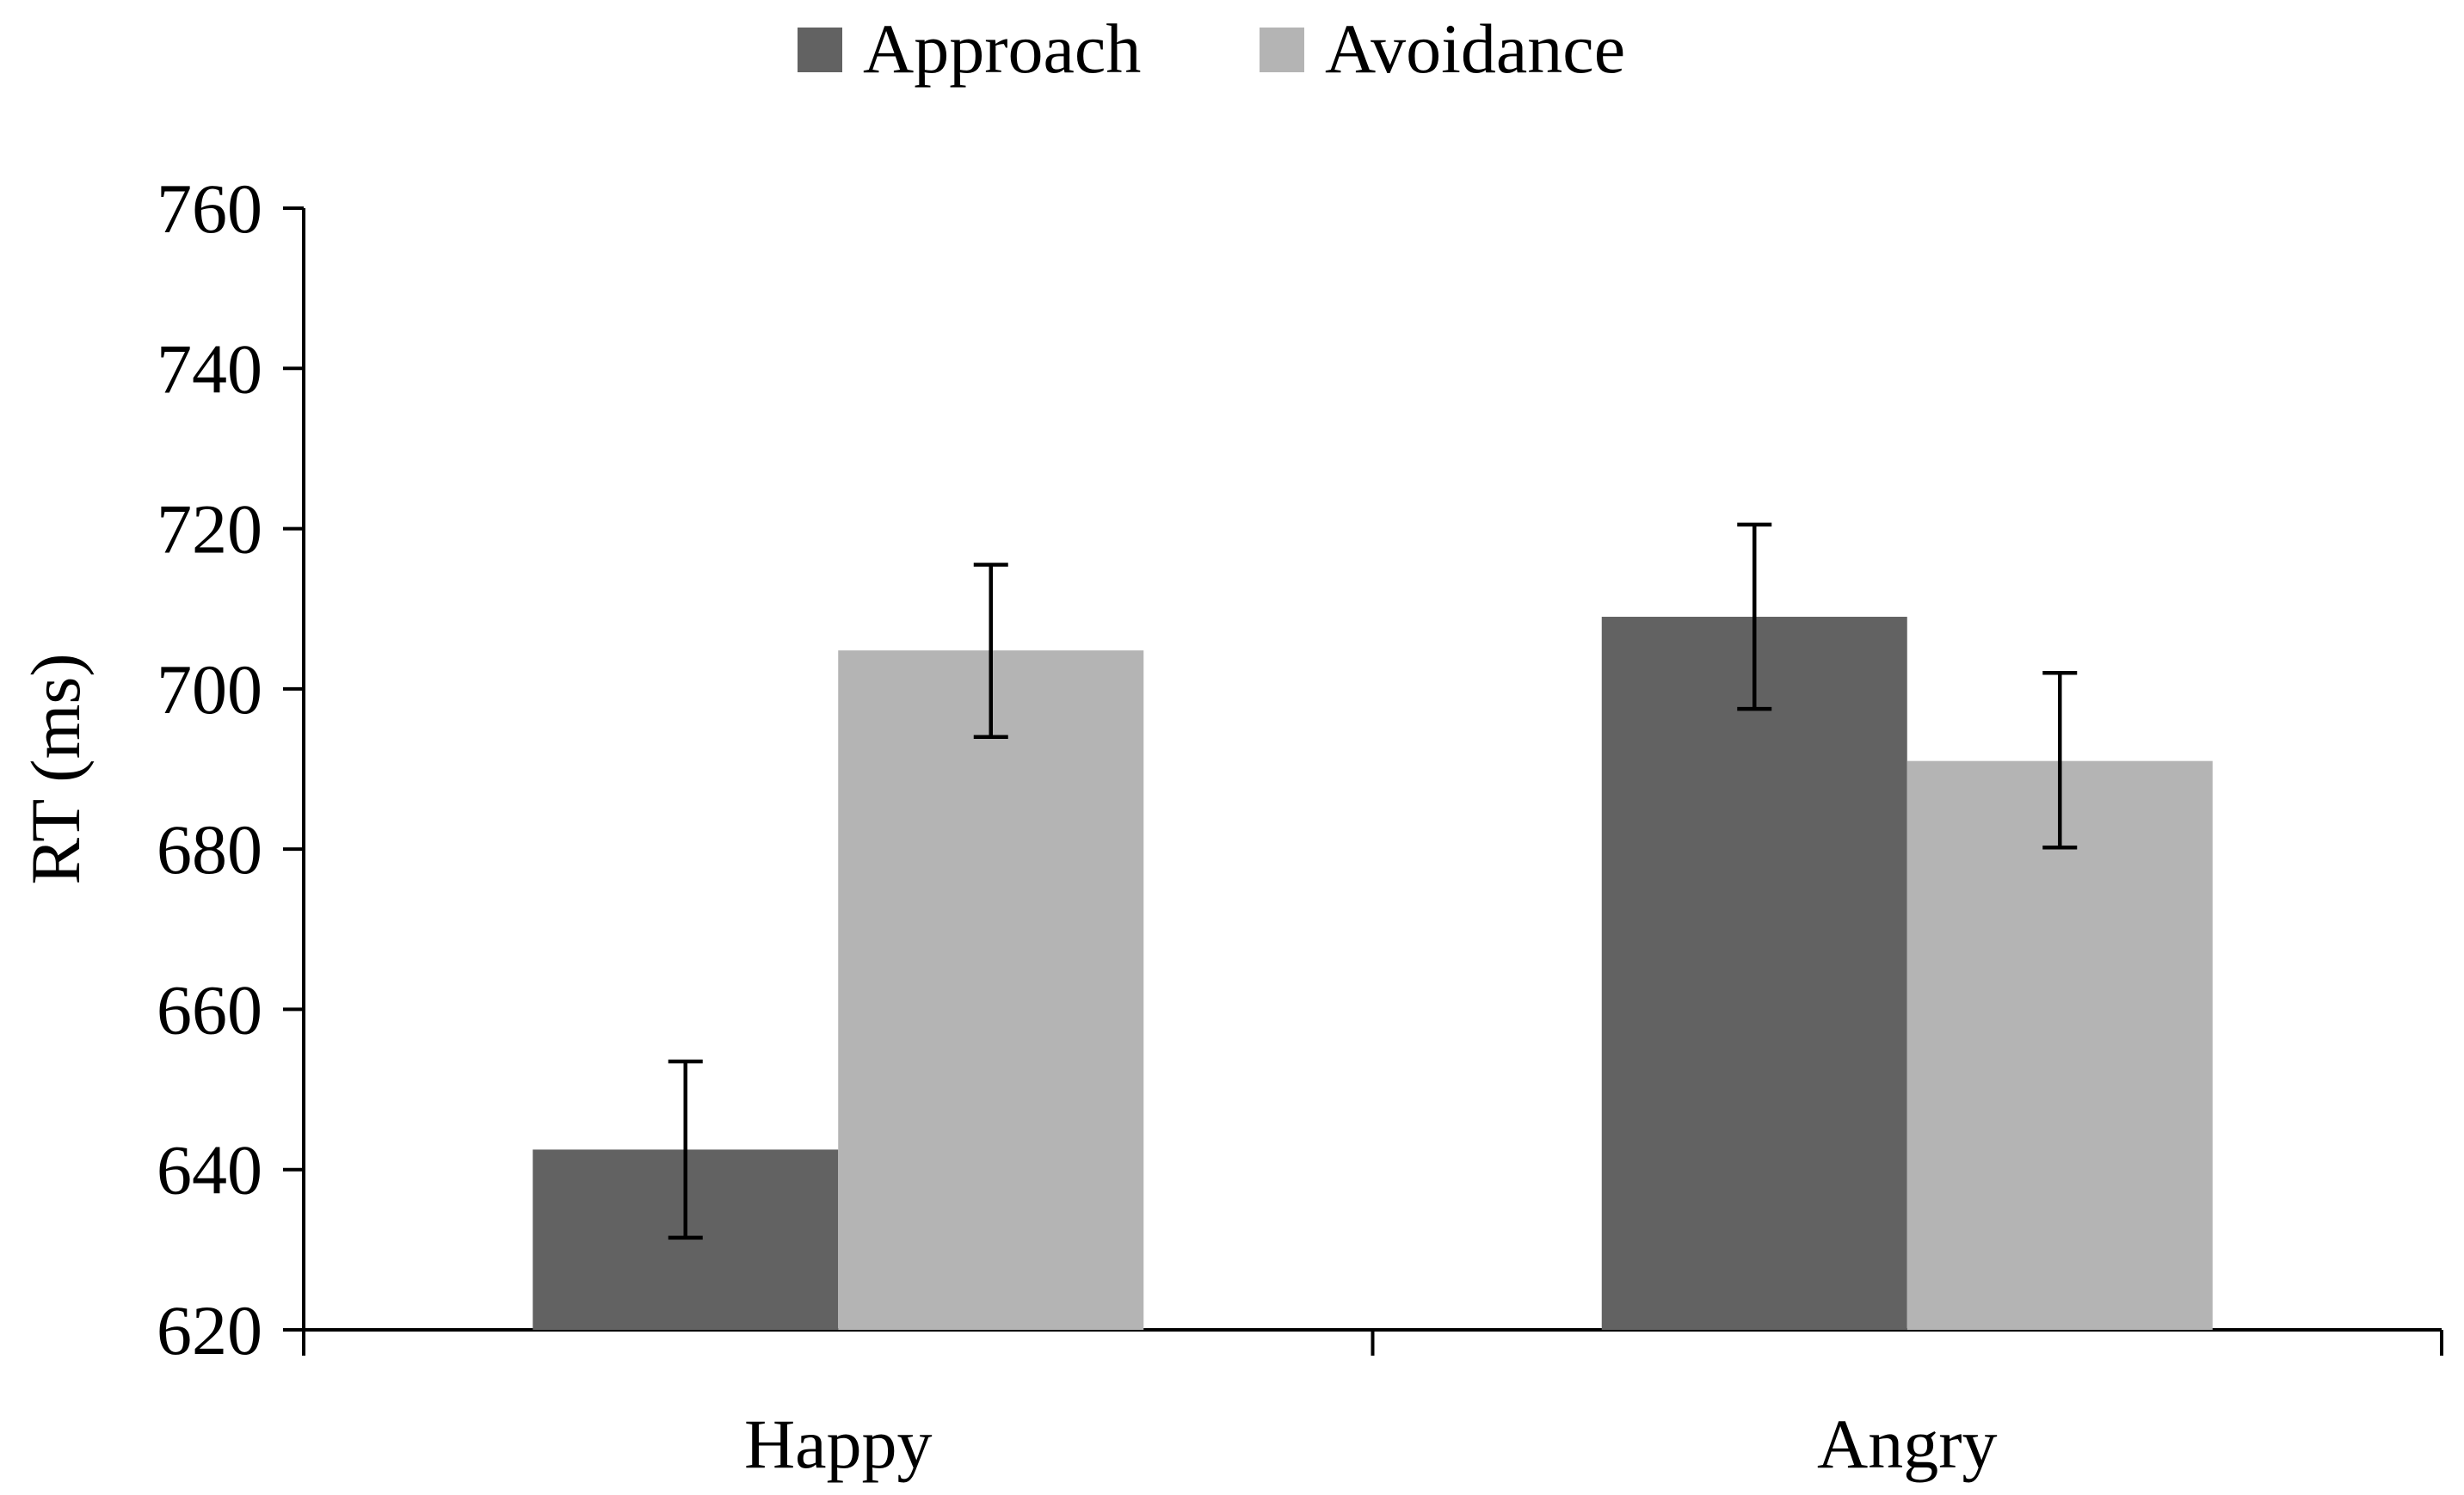  Describe the element at coordinates (231, 769) in the screenshot. I see `y-axis: 620 640 660 680 700 720 740 760` at that location.